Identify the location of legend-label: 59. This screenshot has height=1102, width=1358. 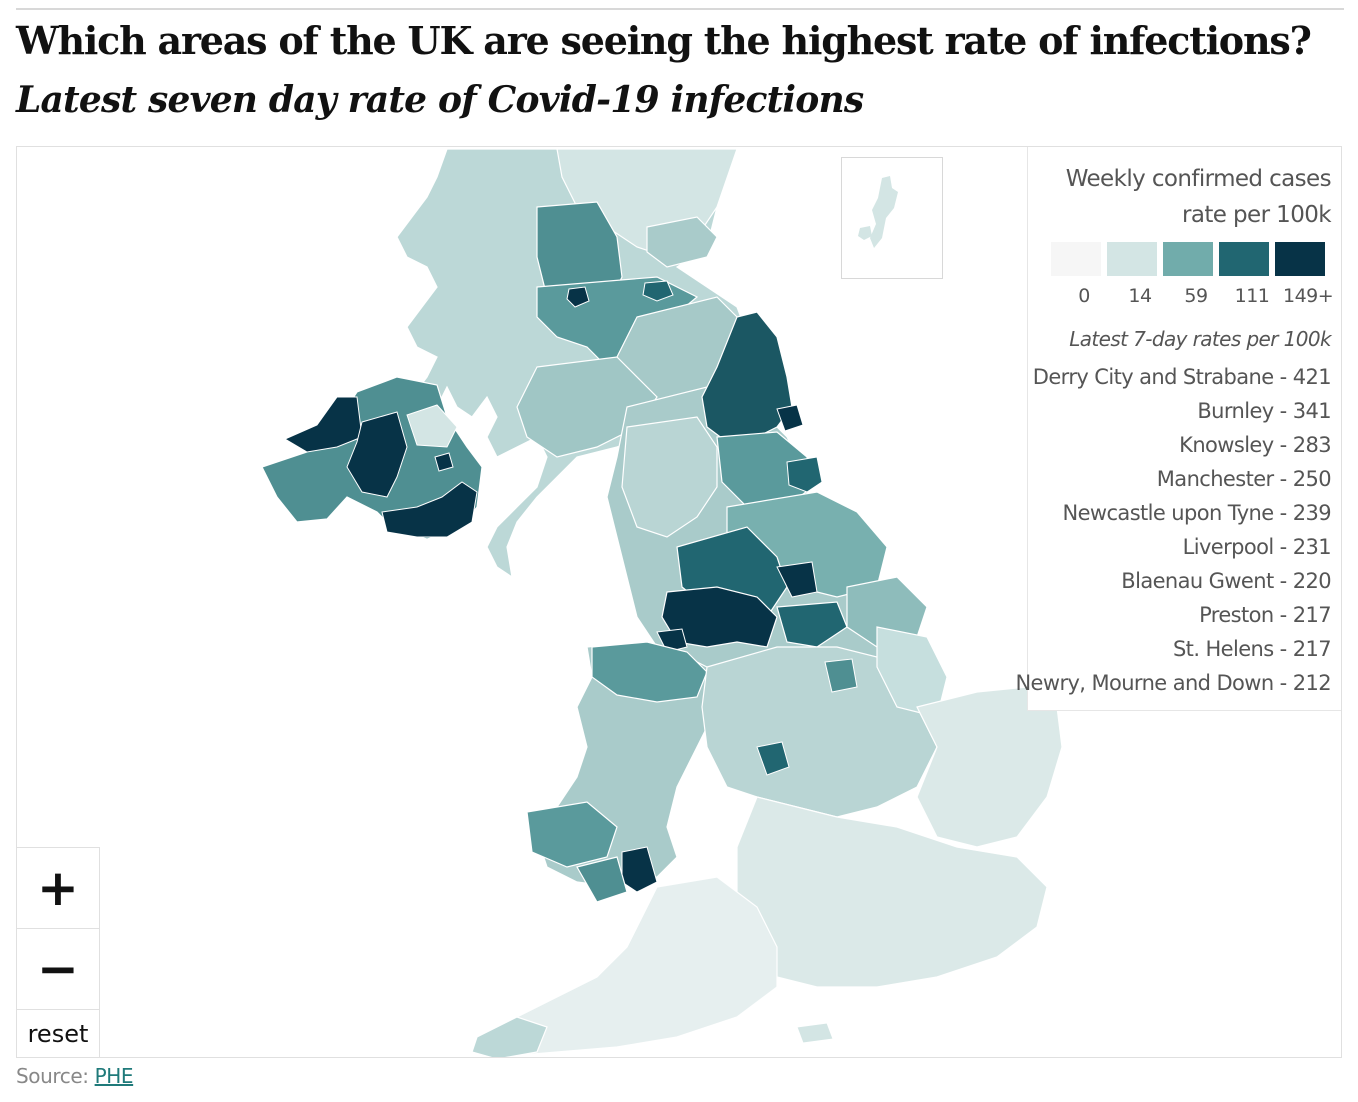
(1196, 296).